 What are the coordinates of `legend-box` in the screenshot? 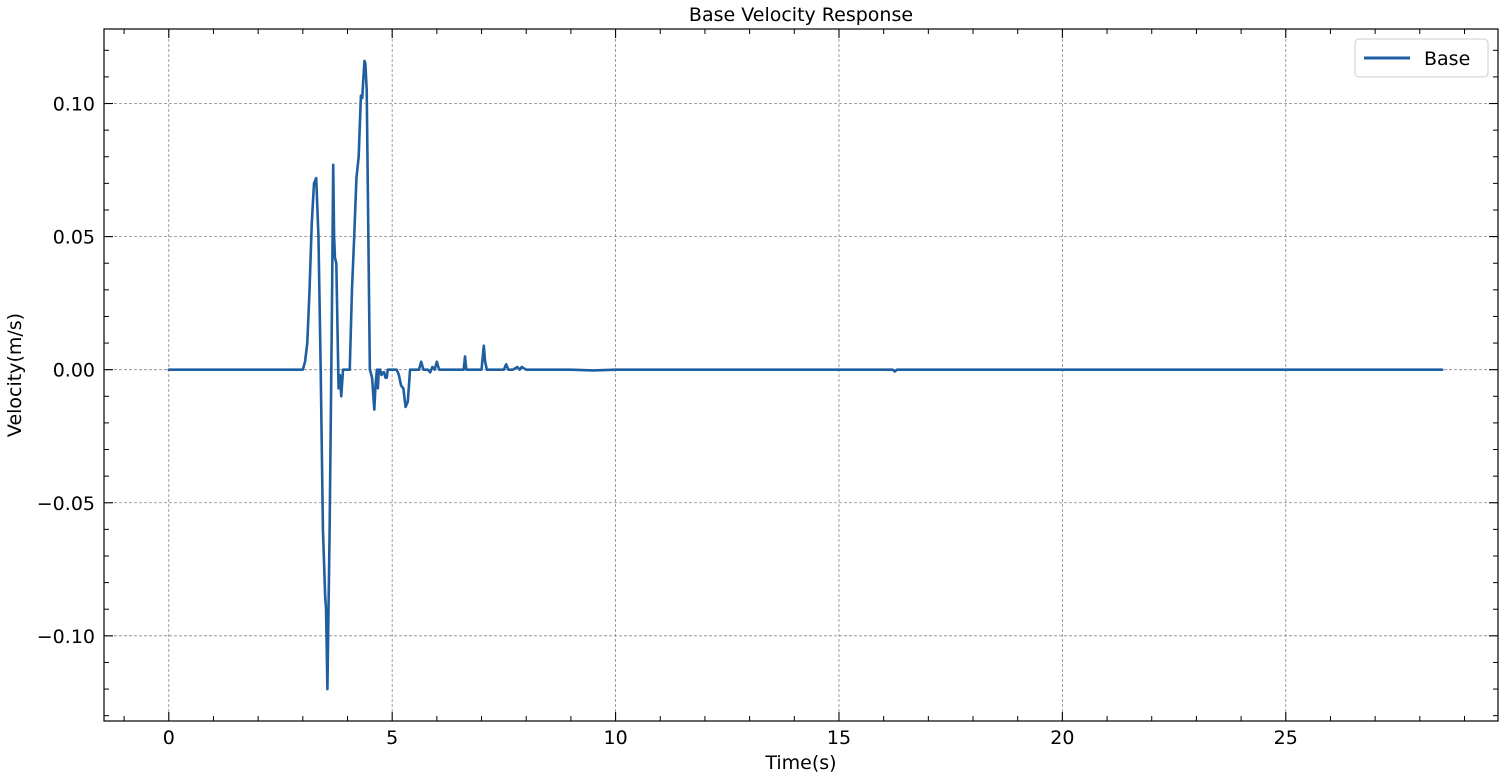 It's located at (1421, 58).